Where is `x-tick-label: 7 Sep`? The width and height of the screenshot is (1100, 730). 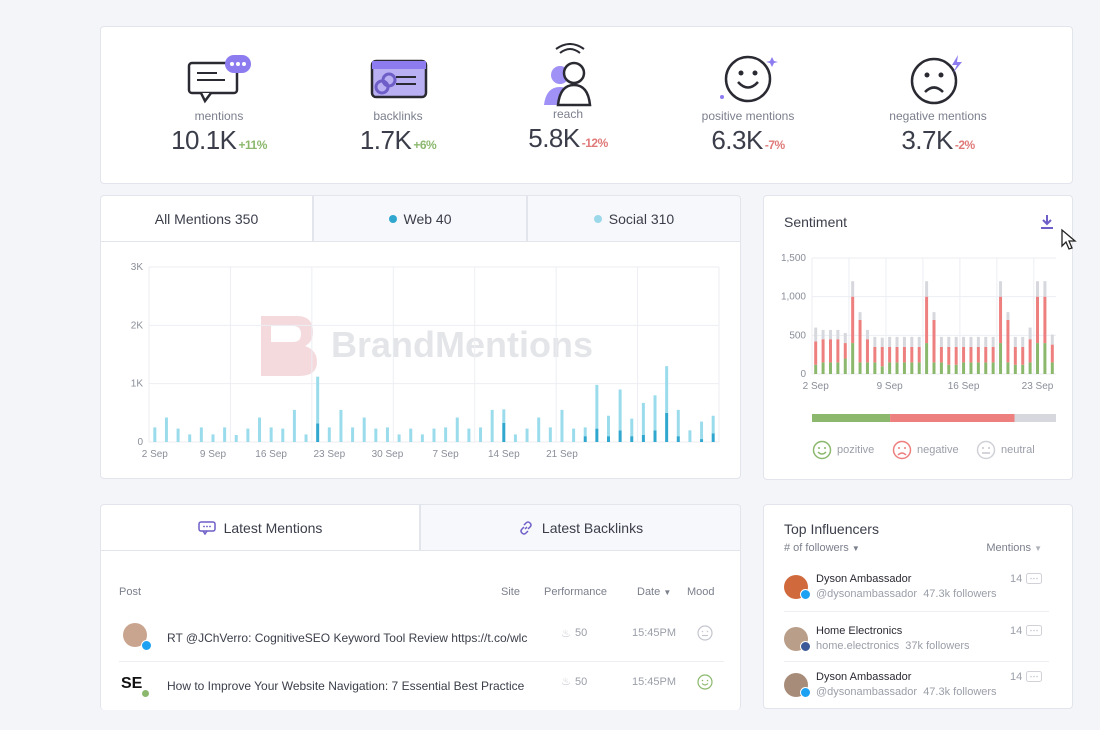
x-tick-label: 7 Sep is located at coordinates (446, 454).